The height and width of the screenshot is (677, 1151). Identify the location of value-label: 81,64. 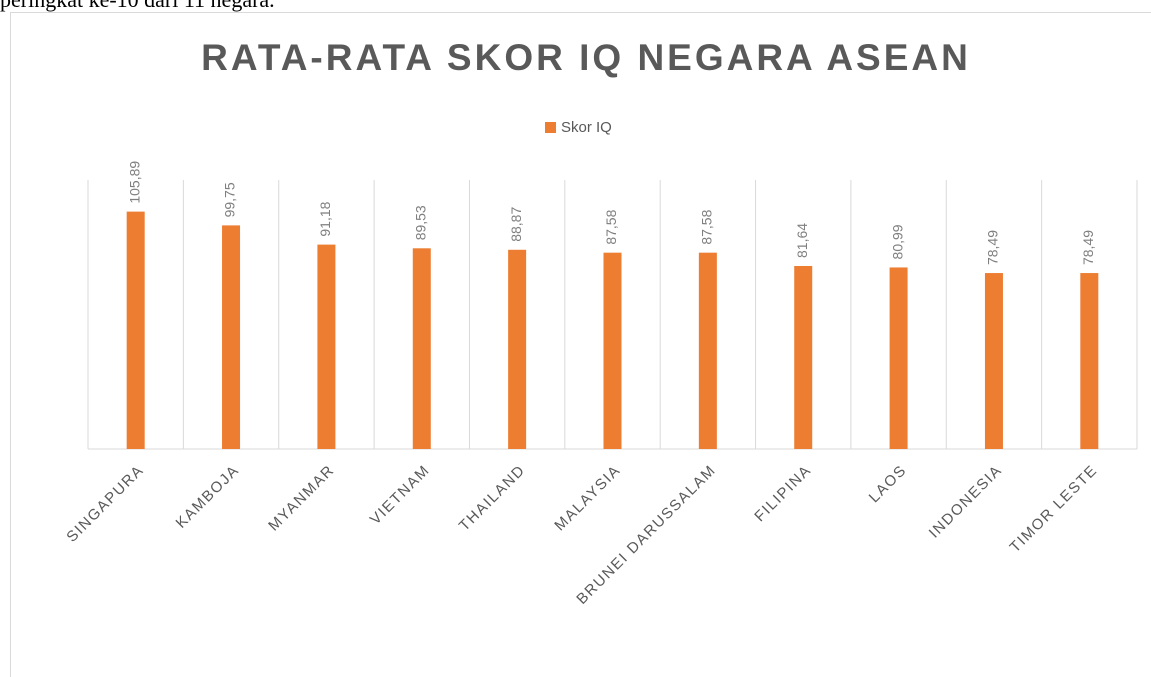
(802, 240).